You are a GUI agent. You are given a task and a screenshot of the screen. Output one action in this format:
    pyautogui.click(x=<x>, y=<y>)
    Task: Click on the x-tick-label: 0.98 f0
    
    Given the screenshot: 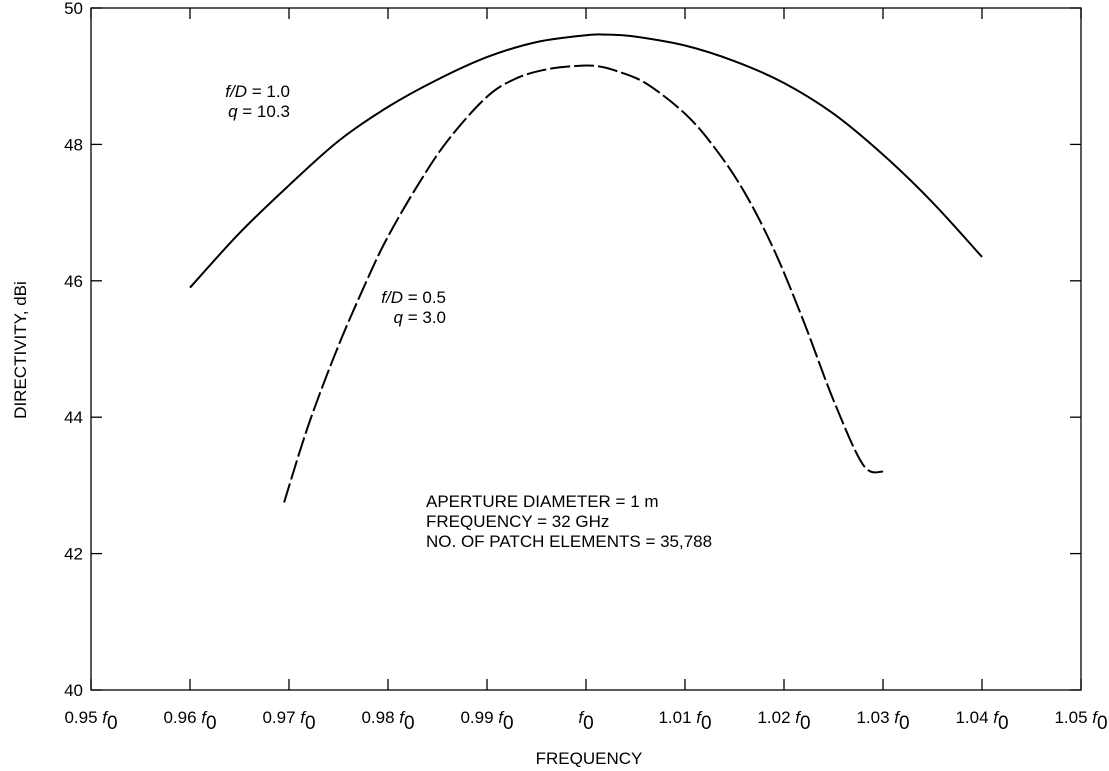 What is the action you would take?
    pyautogui.click(x=387, y=721)
    